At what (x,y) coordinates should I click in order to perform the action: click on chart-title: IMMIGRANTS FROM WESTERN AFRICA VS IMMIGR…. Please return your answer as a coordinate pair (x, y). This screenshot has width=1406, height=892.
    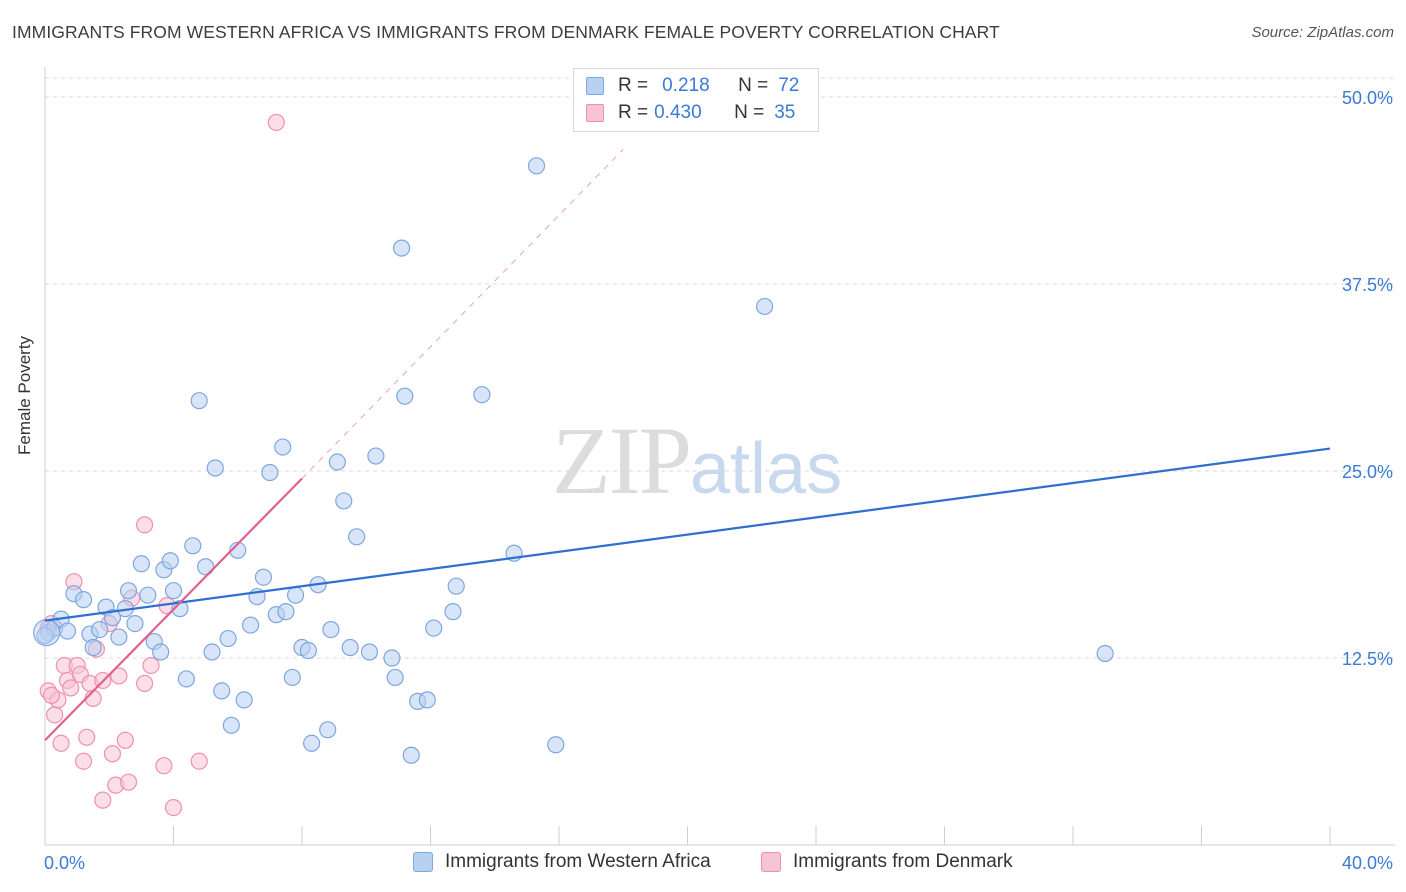
    Looking at the image, I should click on (506, 32).